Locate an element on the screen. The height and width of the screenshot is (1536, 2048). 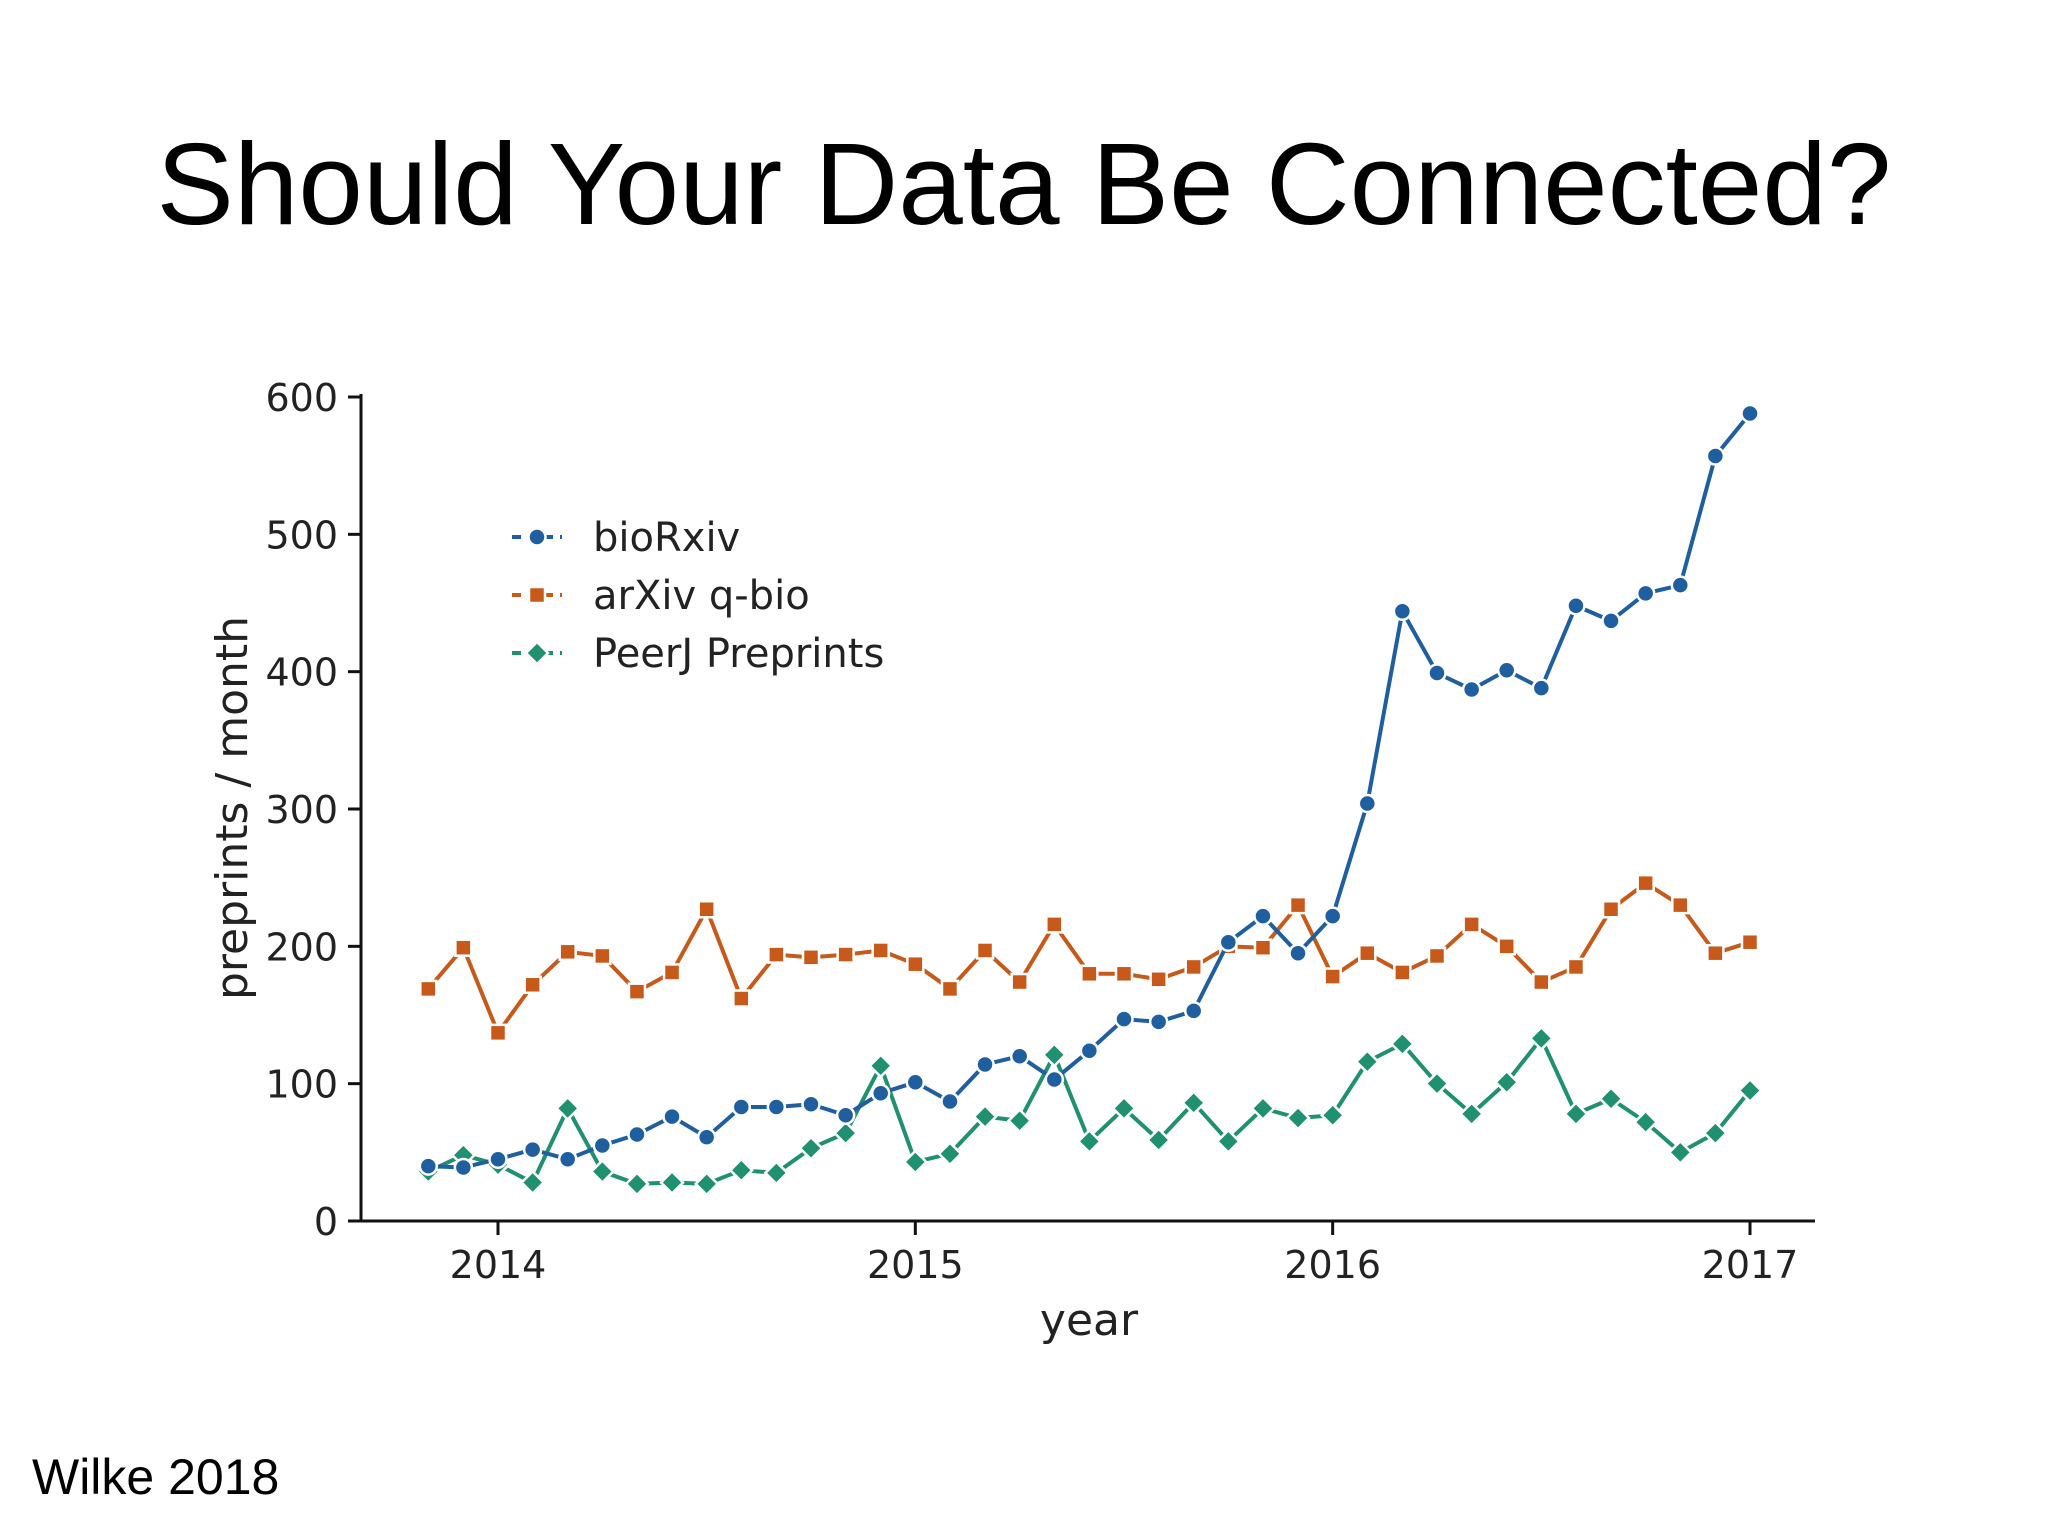
series-peerj-preprints is located at coordinates (1089, 1111).